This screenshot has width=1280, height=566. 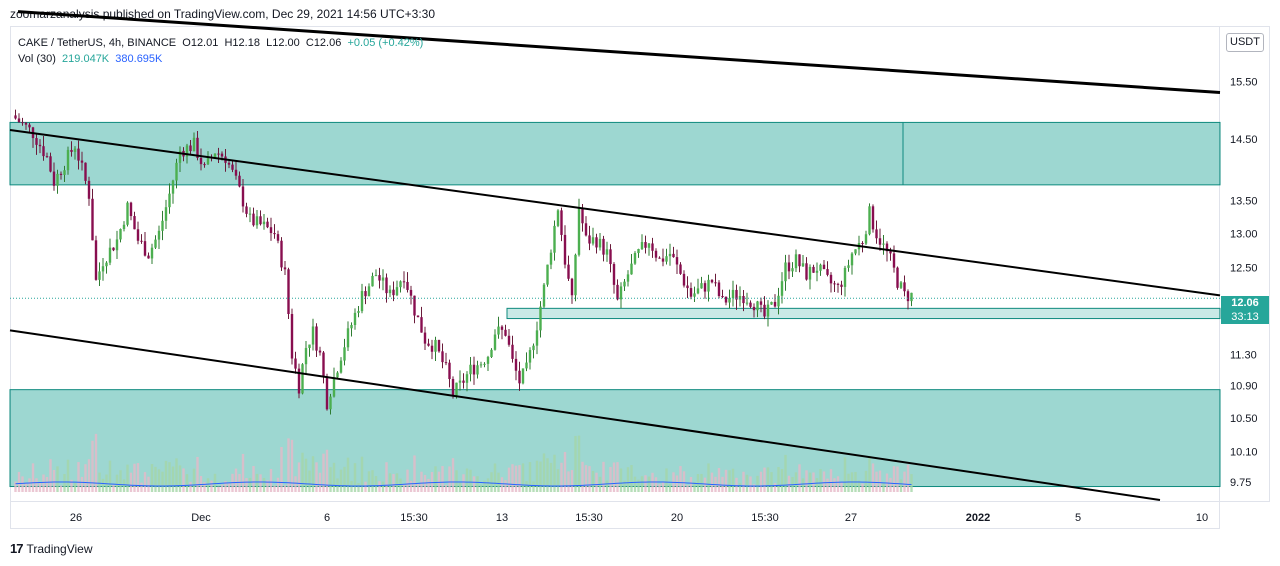 What do you see at coordinates (200, 43) in the screenshot?
I see `legend-open: O12.01` at bounding box center [200, 43].